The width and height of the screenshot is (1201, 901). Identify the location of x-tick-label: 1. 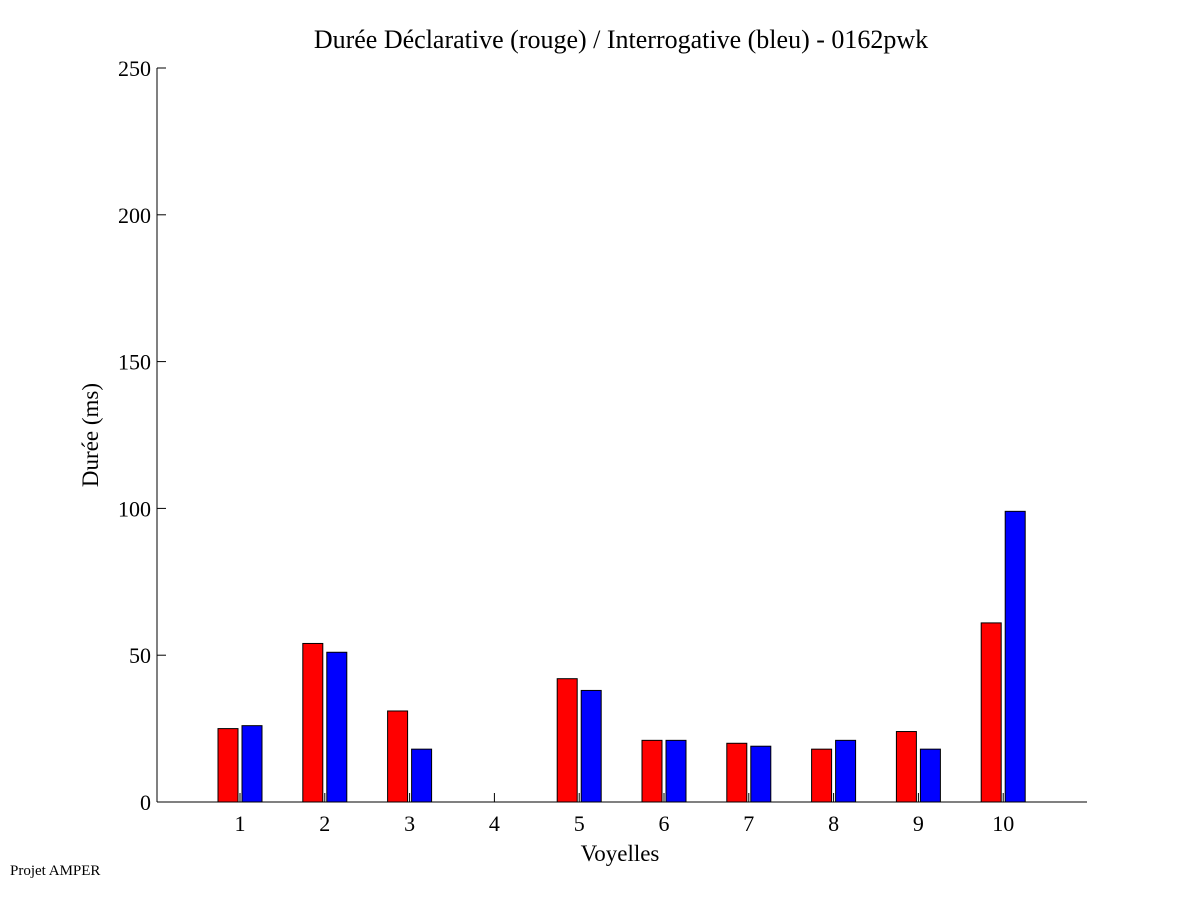
(240, 823).